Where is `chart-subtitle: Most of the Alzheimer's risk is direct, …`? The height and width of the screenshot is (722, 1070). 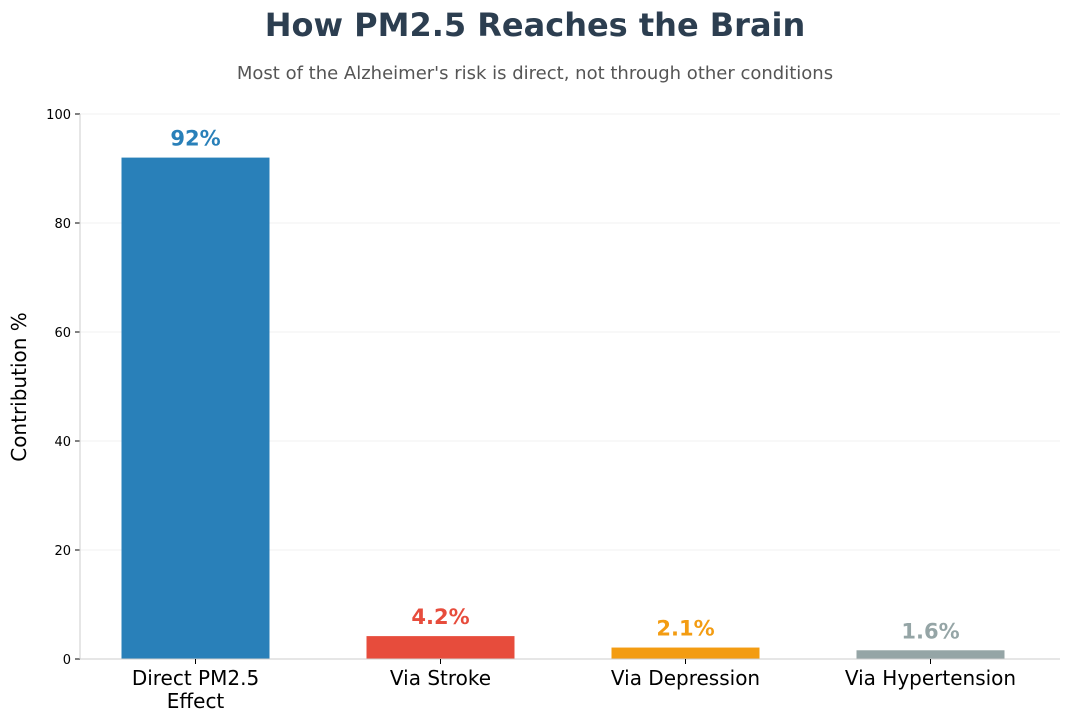
chart-subtitle: Most of the Alzheimer's risk is direct, … is located at coordinates (535, 73).